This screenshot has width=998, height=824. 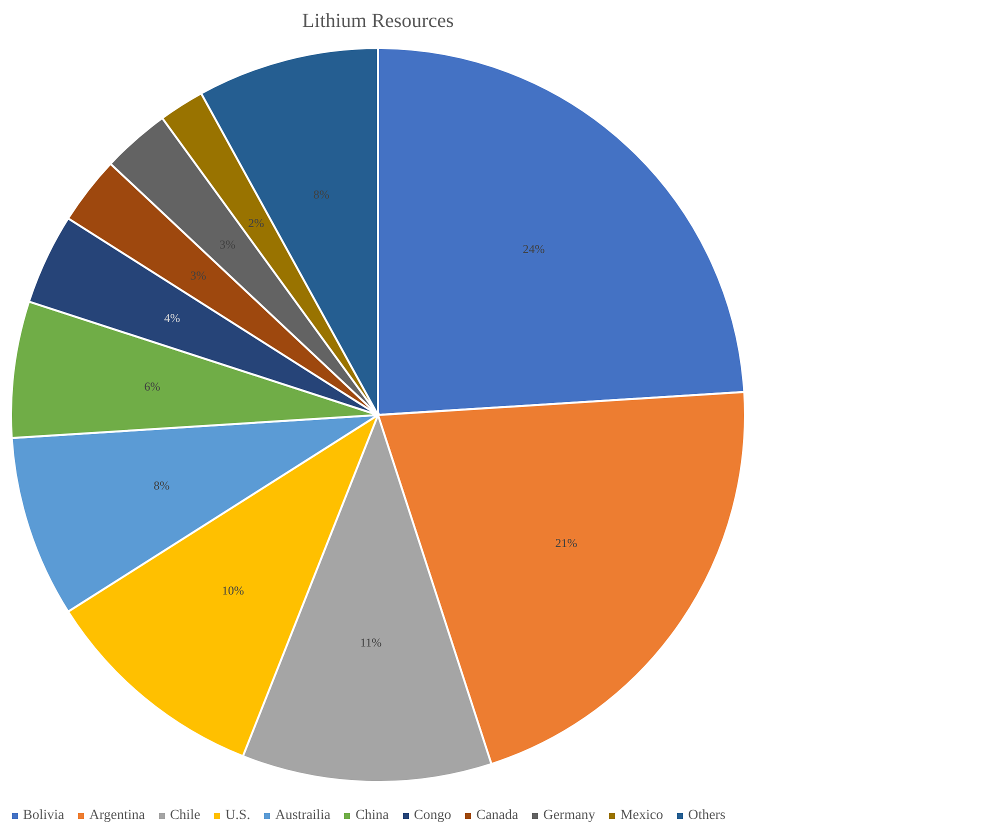 I want to click on legend-label: U.S., so click(x=237, y=816).